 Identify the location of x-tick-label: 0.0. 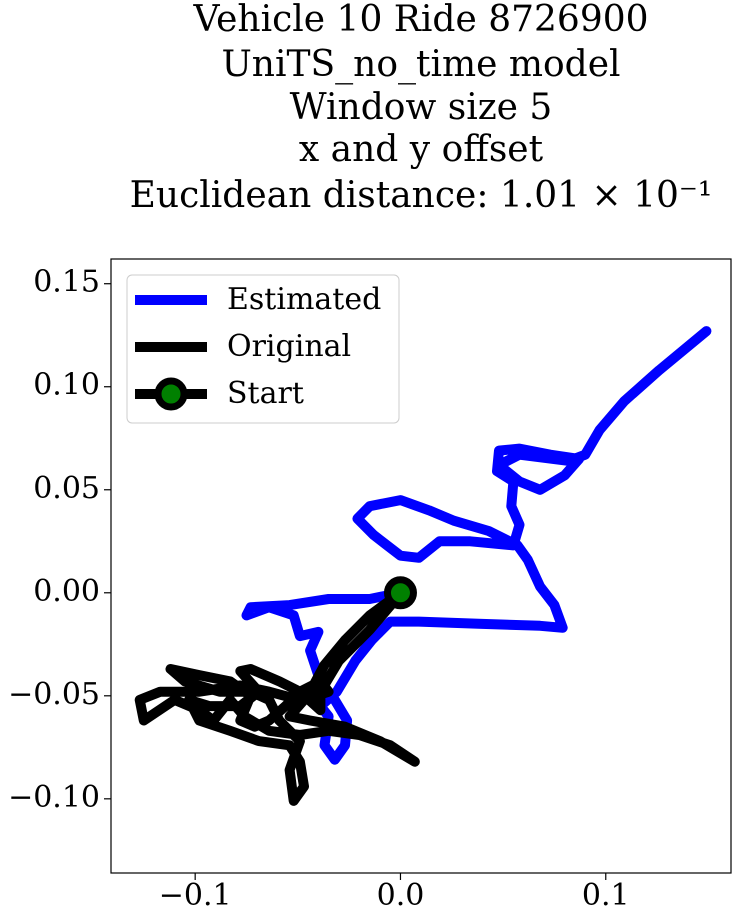
(401, 895).